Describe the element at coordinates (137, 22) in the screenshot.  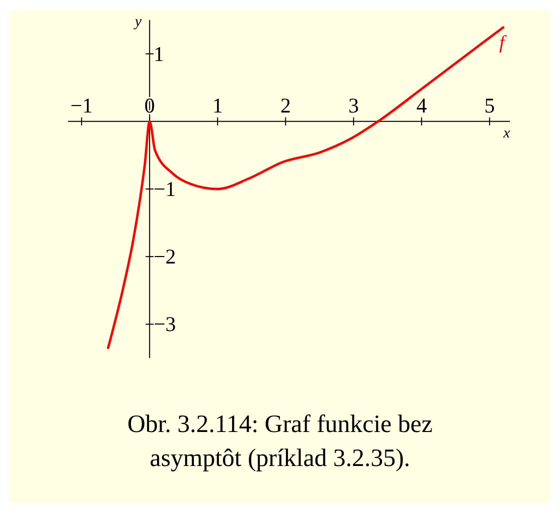
I see `y-axis-title: y` at that location.